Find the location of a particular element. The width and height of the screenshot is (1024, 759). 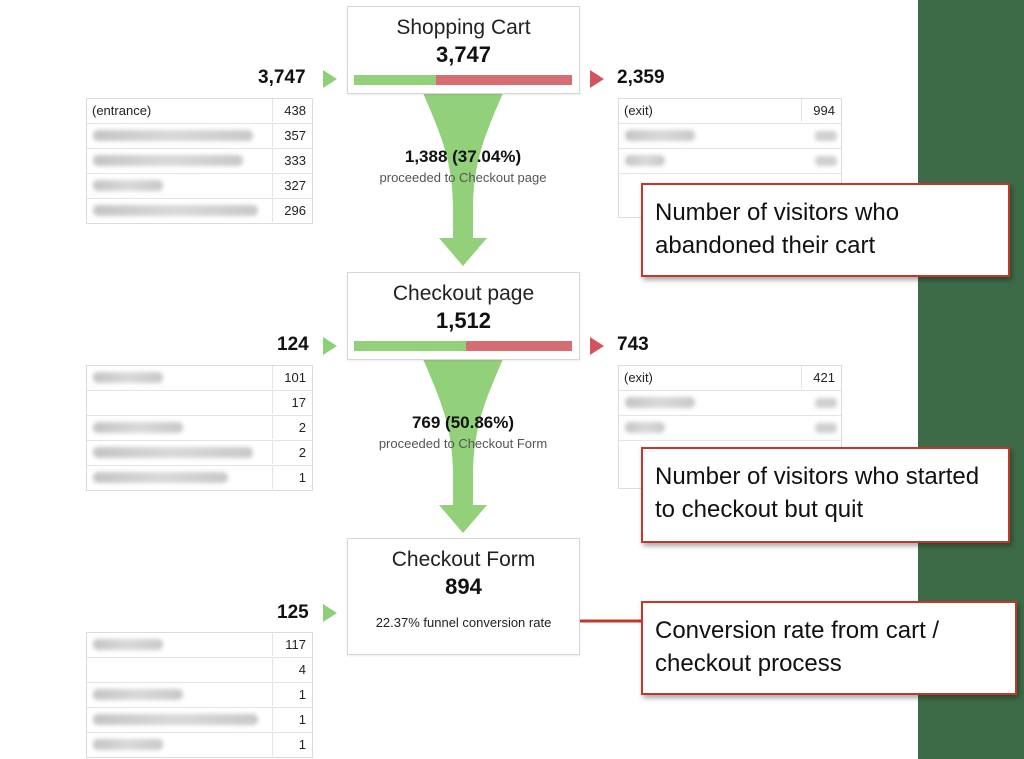

list-item-value: 4 is located at coordinates (292, 669).